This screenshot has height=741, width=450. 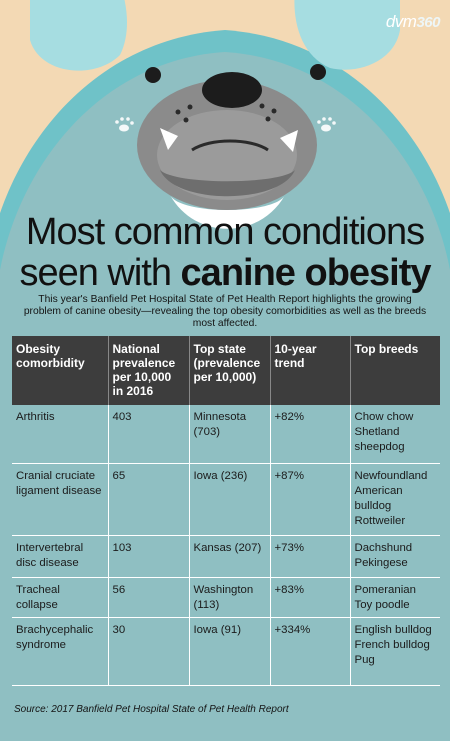 What do you see at coordinates (169, 139) in the screenshot?
I see `left-fang` at bounding box center [169, 139].